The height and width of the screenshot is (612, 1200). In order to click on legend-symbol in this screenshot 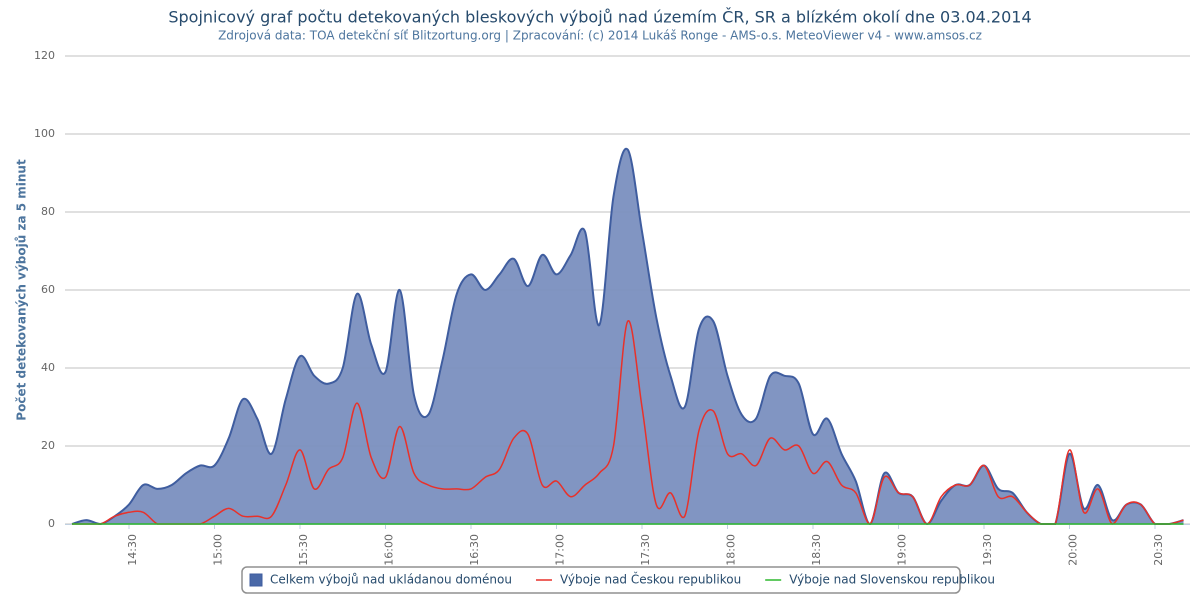, I will do `click(256, 580)`.